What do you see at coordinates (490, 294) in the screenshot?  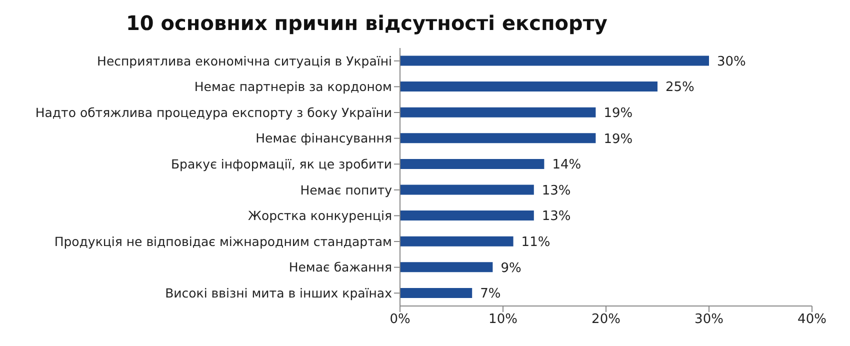 I see `data-label: 7%` at bounding box center [490, 294].